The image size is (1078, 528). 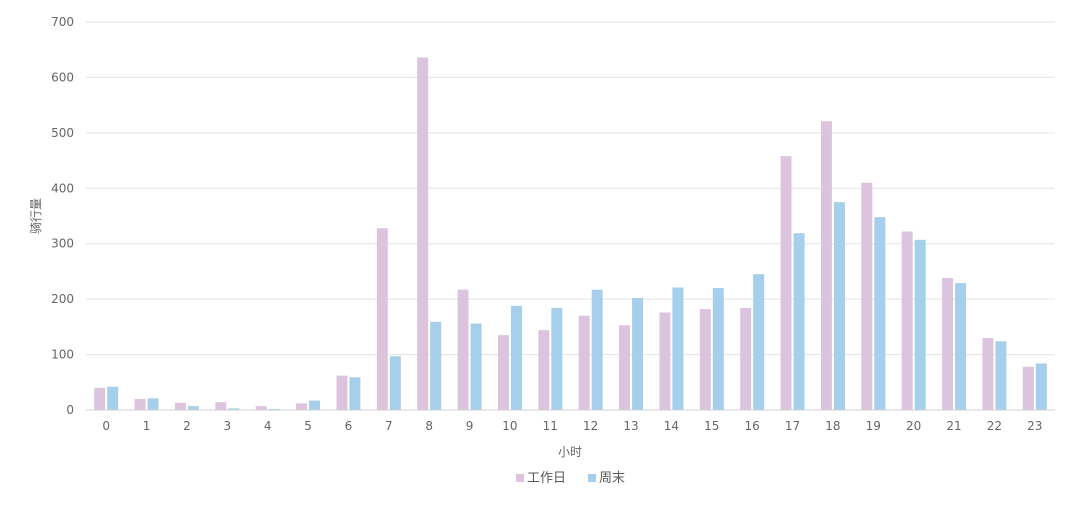 I want to click on x-tick-label: 1, so click(x=147, y=426).